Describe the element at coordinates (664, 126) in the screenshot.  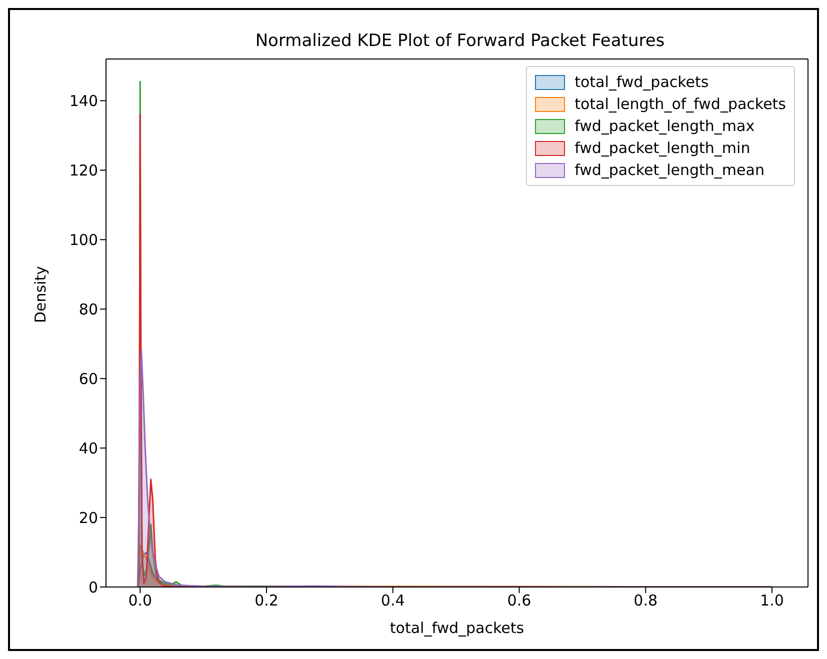
I see `legend-label: fwd_packet_length_max` at that location.